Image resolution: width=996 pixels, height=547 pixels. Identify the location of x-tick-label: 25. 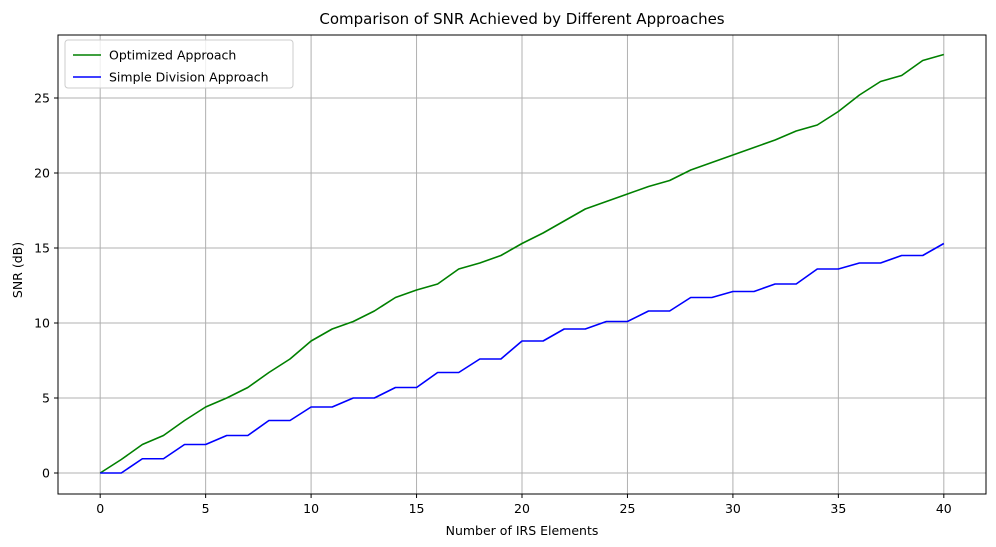
(628, 508).